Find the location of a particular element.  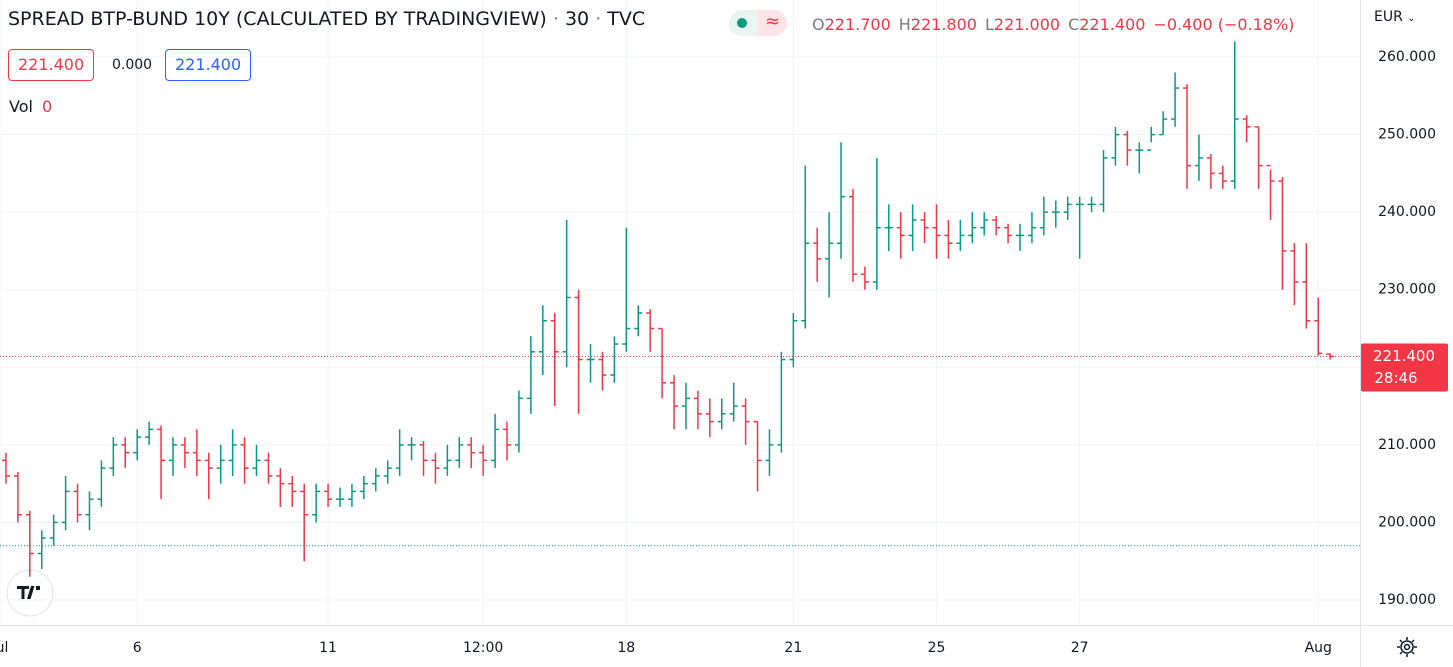

y-tick-label: 260.000 is located at coordinates (1407, 57).